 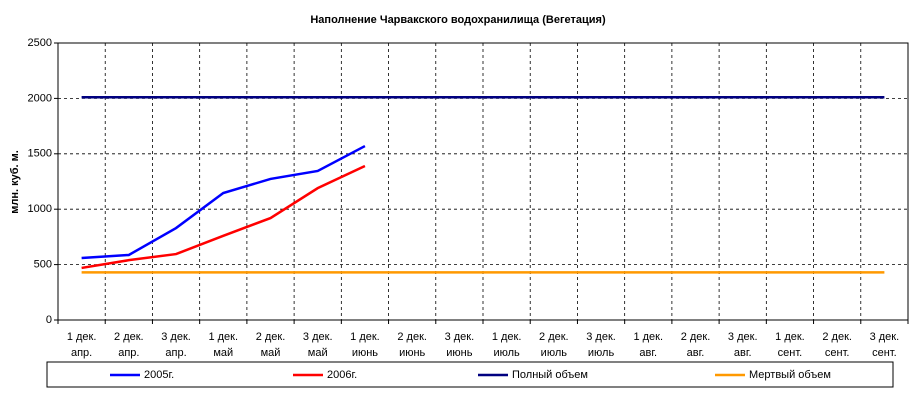 What do you see at coordinates (342, 375) in the screenshot?
I see `legend-label: 2006г.` at bounding box center [342, 375].